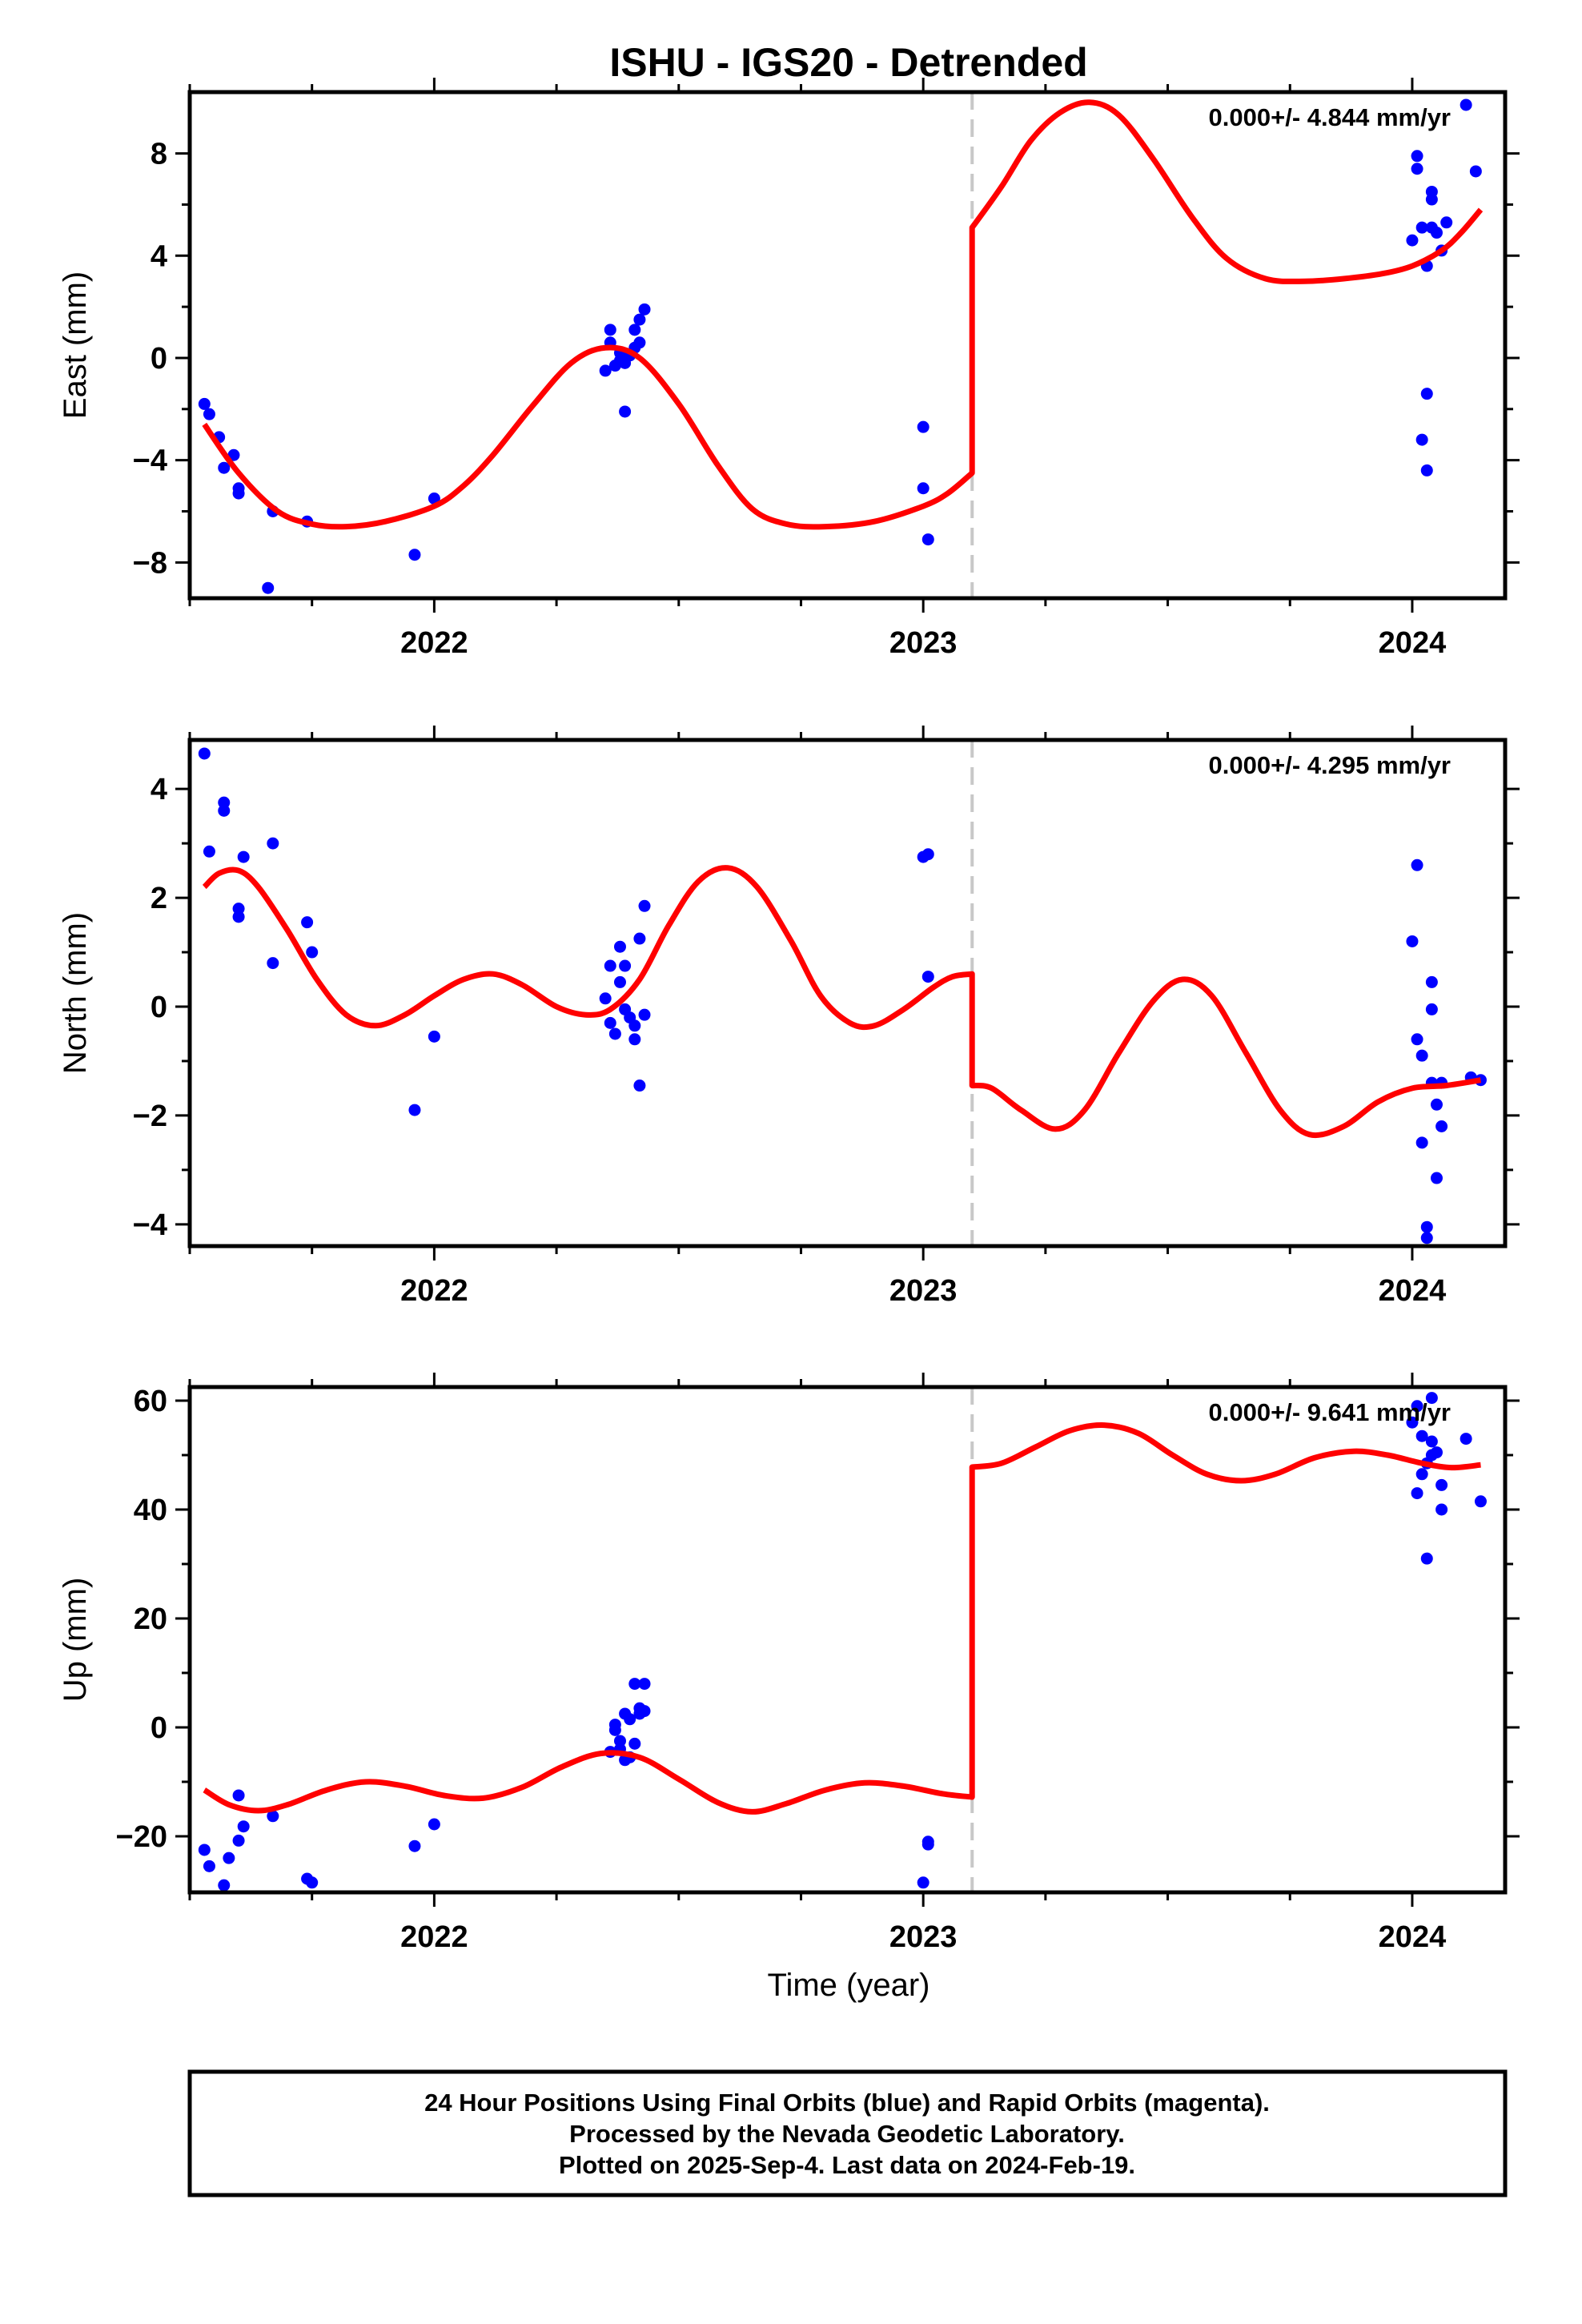 Image resolution: width=1582 pixels, height=2324 pixels. What do you see at coordinates (159, 256) in the screenshot?
I see `y-tick-label: 4` at bounding box center [159, 256].